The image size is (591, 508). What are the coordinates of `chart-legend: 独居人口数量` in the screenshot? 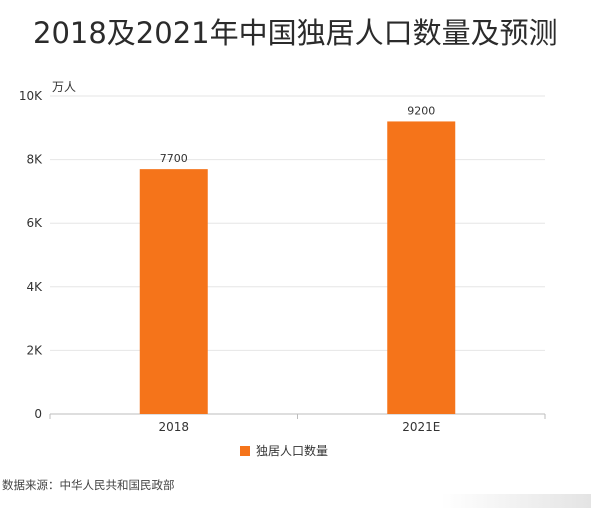 It's located at (284, 450).